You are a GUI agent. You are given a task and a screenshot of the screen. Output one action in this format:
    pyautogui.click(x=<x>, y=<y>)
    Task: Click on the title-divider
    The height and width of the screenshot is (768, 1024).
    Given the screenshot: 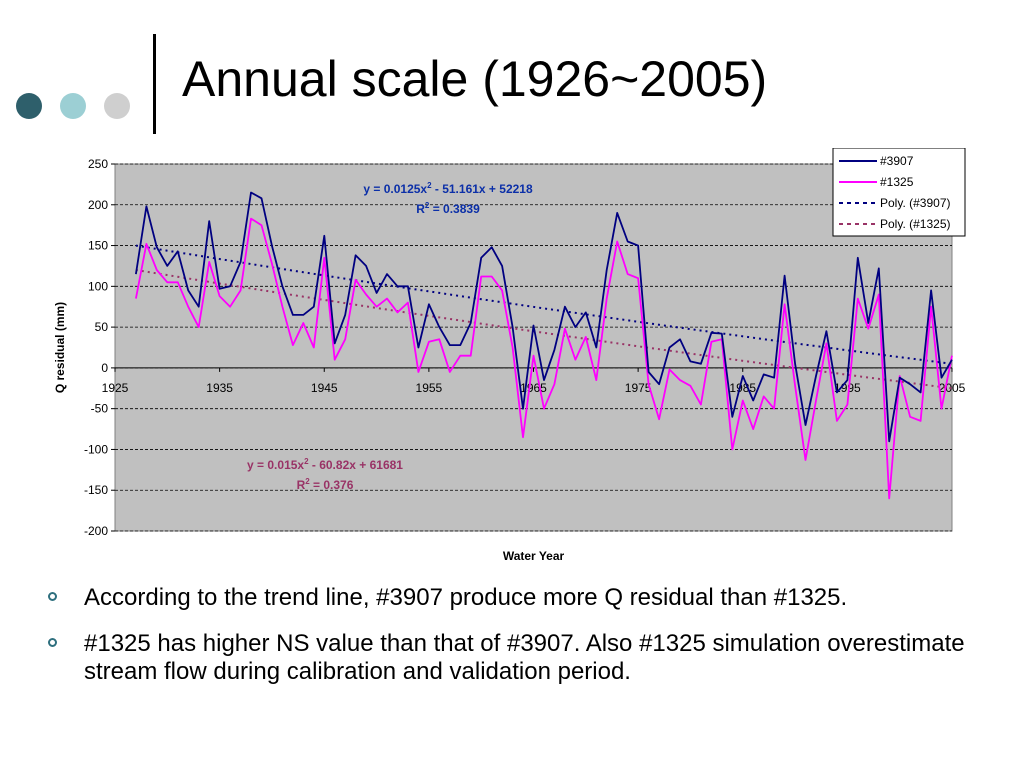 What is the action you would take?
    pyautogui.click(x=154, y=84)
    